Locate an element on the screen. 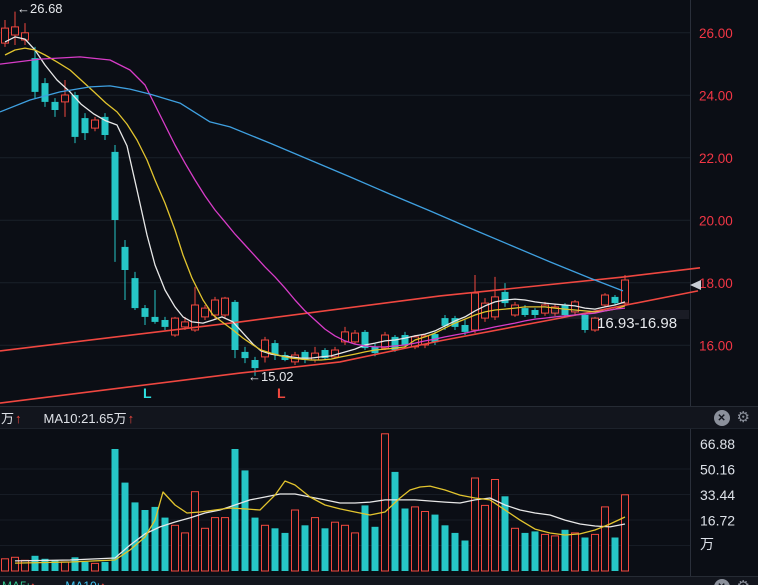 The height and width of the screenshot is (585, 758). price-axis-label: 22.00 is located at coordinates (716, 158).